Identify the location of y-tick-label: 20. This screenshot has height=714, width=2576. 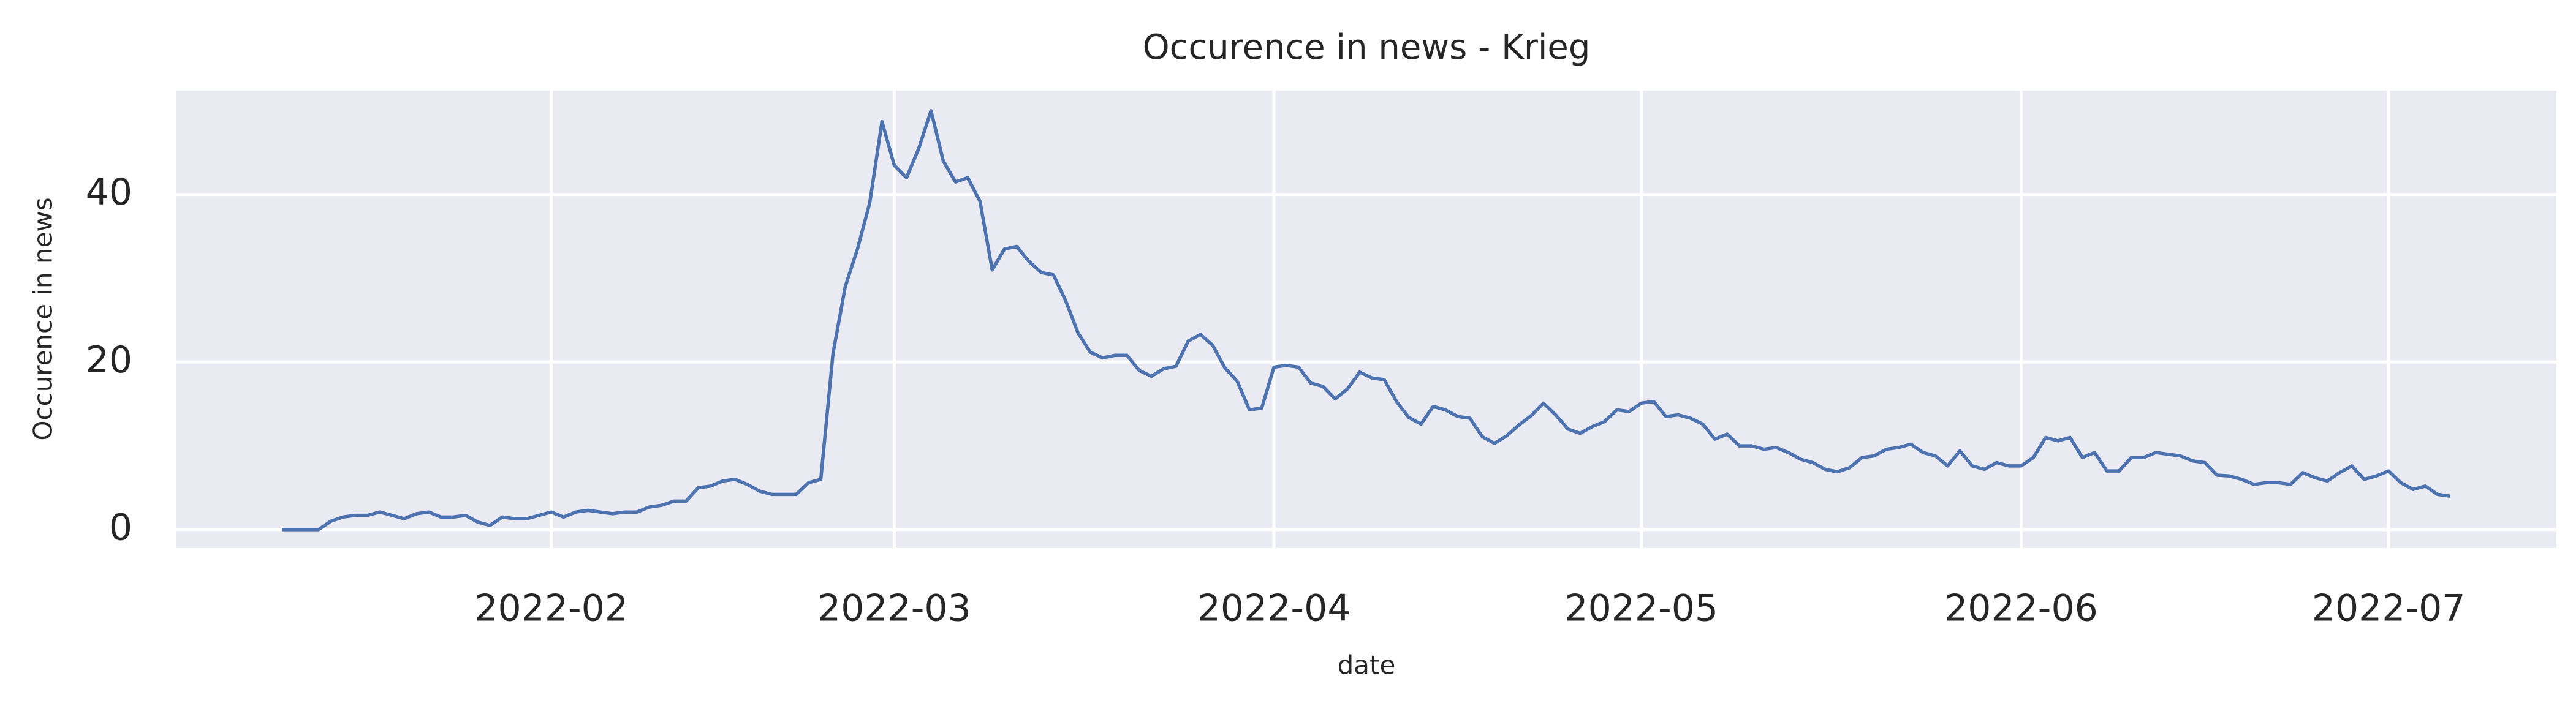
(109, 360).